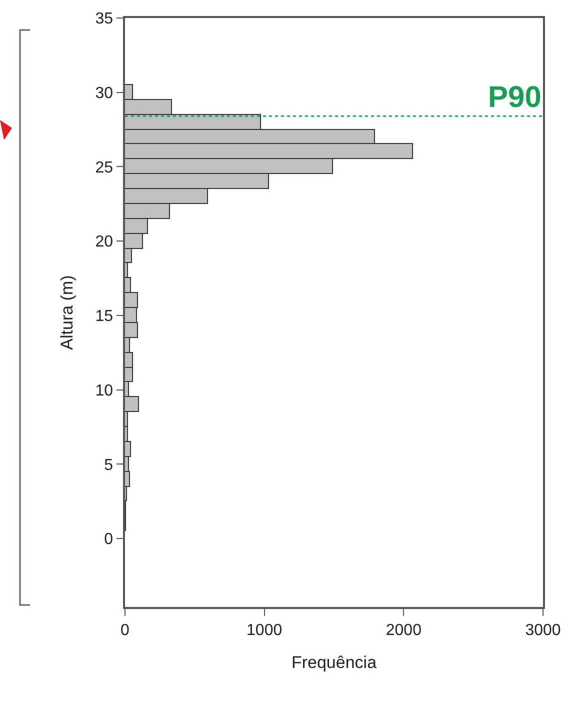  I want to click on y-tick-label: 35, so click(104, 19).